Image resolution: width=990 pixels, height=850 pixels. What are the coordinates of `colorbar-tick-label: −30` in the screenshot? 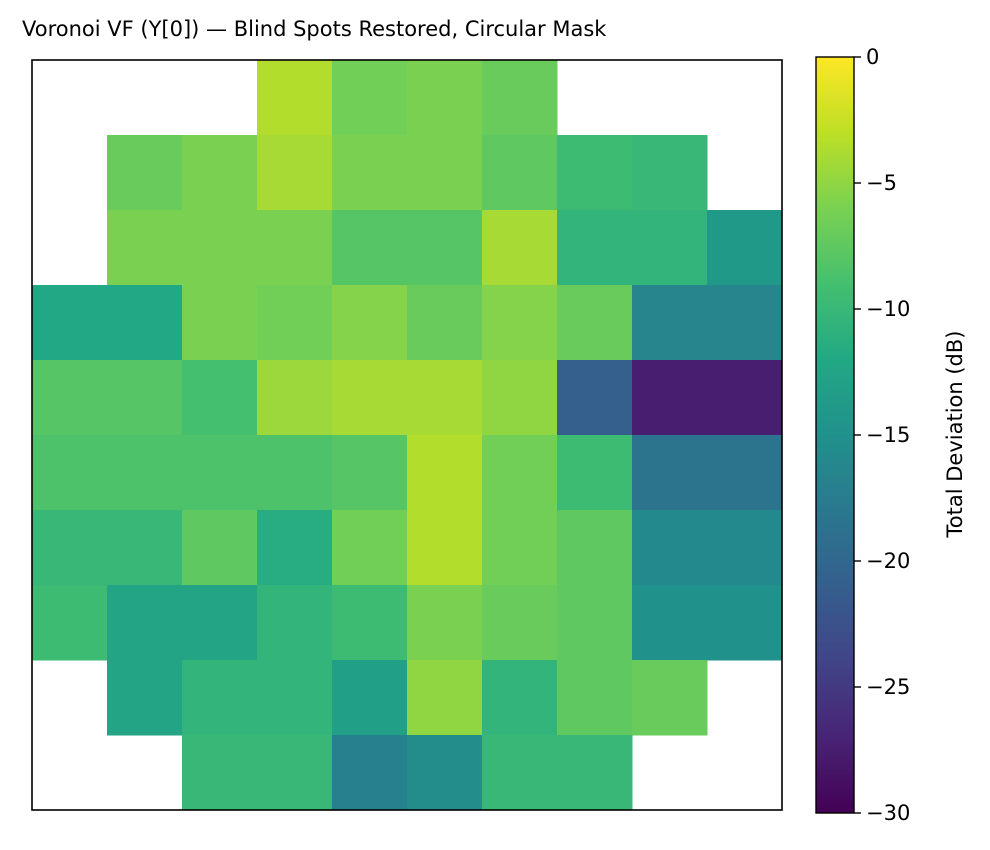 It's located at (888, 813).